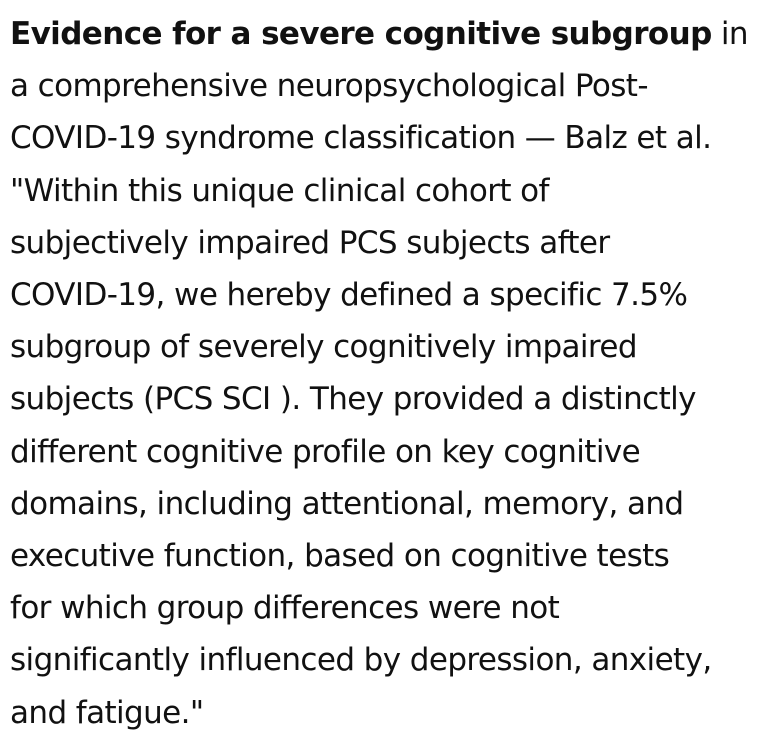 This screenshot has width=784, height=739. What do you see at coordinates (329, 86) in the screenshot?
I see `citation-line: a comprehensive neuropsychological Post-` at bounding box center [329, 86].